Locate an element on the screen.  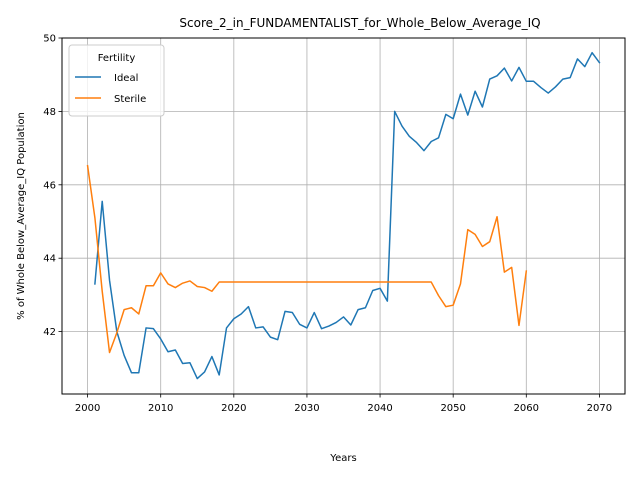
y-axis: 42 44 46 48 50 is located at coordinates (52, 186).